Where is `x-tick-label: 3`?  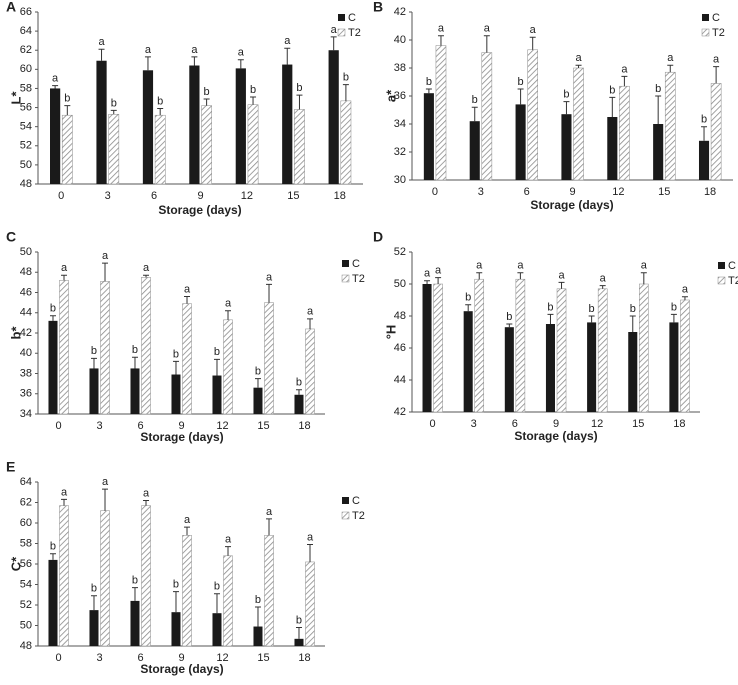 x-tick-label: 3 is located at coordinates (481, 192).